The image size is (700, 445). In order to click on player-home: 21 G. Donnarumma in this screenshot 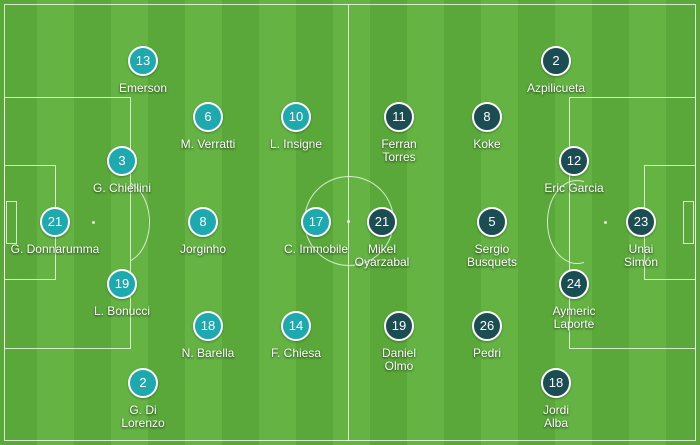, I will do `click(57, 231)`.